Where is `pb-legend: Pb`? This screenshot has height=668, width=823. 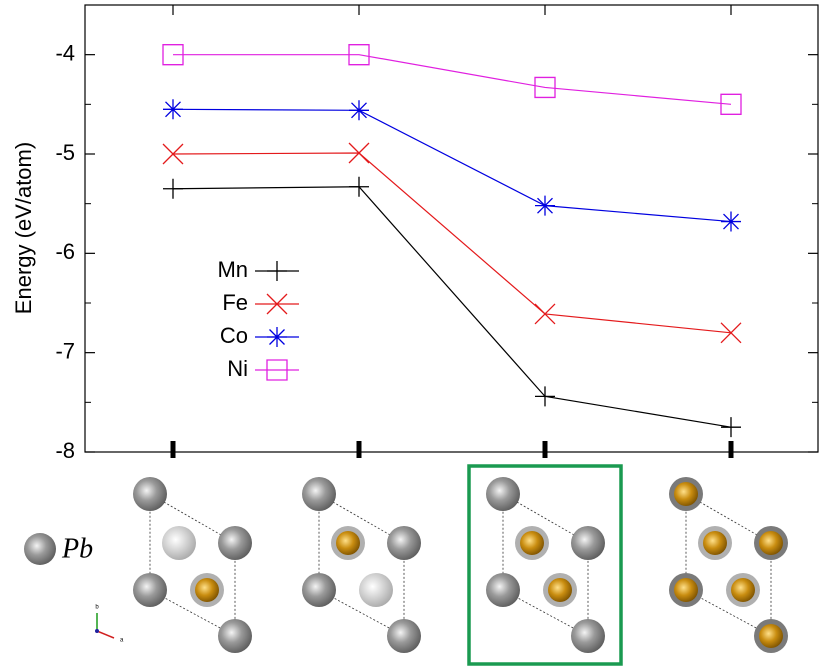 pb-legend: Pb is located at coordinates (58, 549).